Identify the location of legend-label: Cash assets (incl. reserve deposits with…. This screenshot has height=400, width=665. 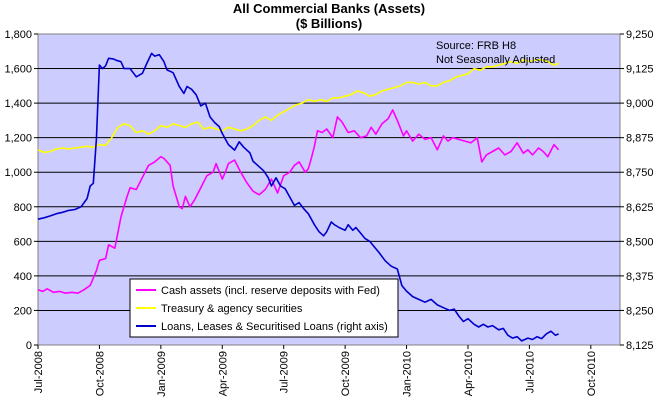
(270, 291).